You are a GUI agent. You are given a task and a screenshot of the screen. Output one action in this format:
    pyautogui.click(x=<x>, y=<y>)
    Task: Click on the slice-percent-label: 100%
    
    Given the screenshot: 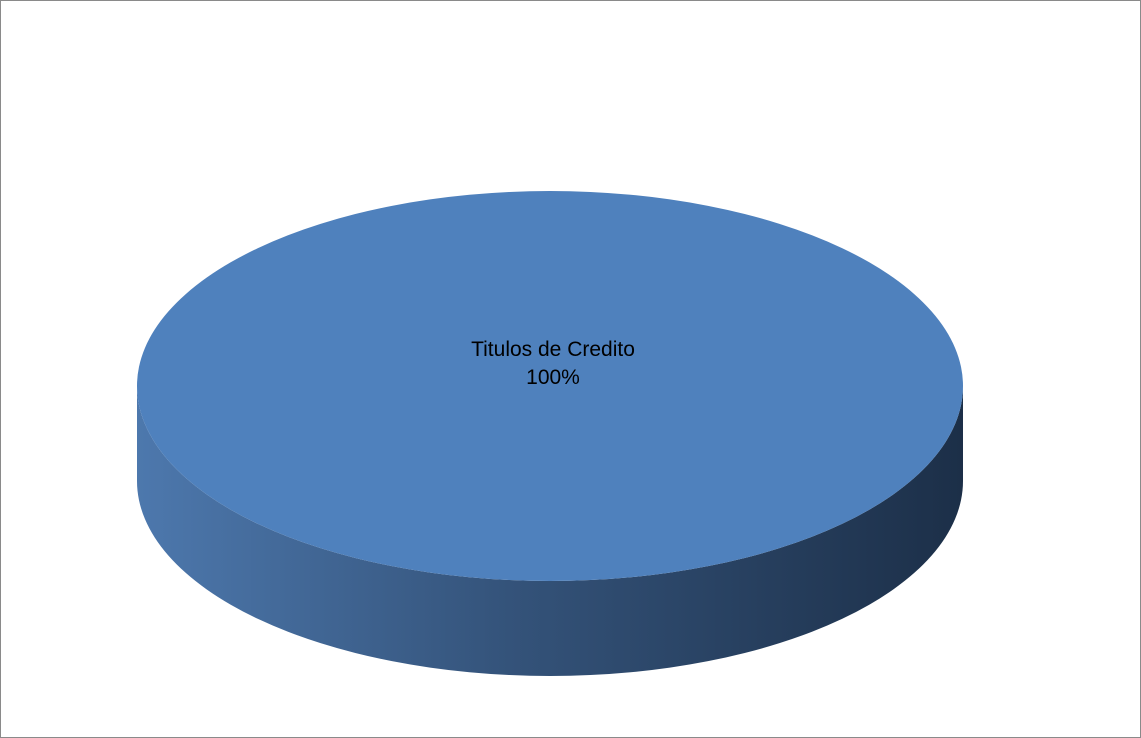 What is the action you would take?
    pyautogui.click(x=553, y=377)
    